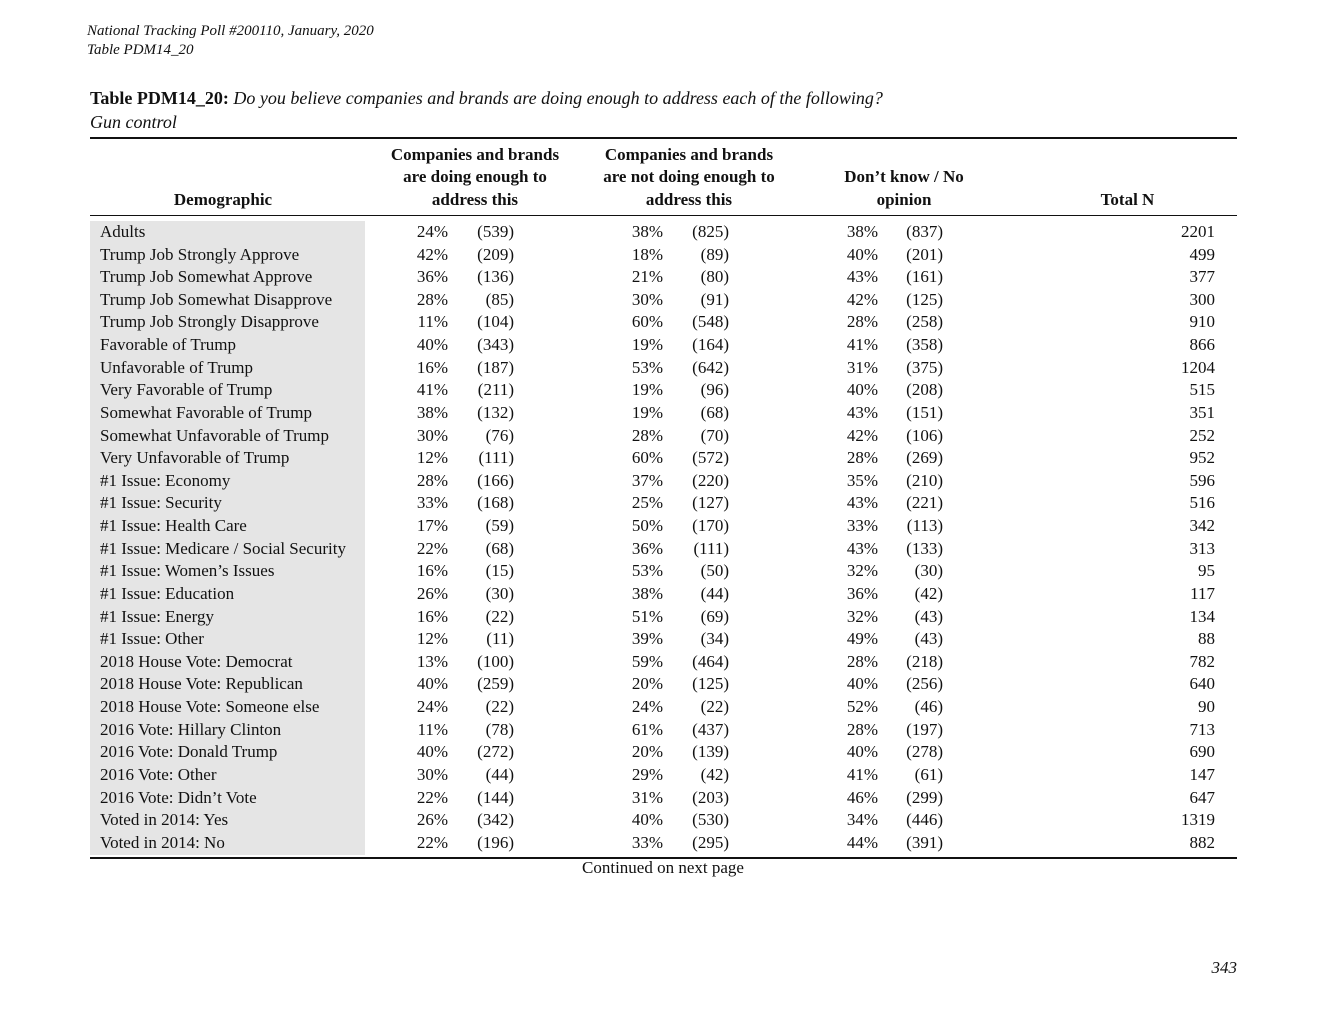 This screenshot has width=1320, height=1020. Describe the element at coordinates (1202, 390) in the screenshot. I see `total-n: 515` at that location.